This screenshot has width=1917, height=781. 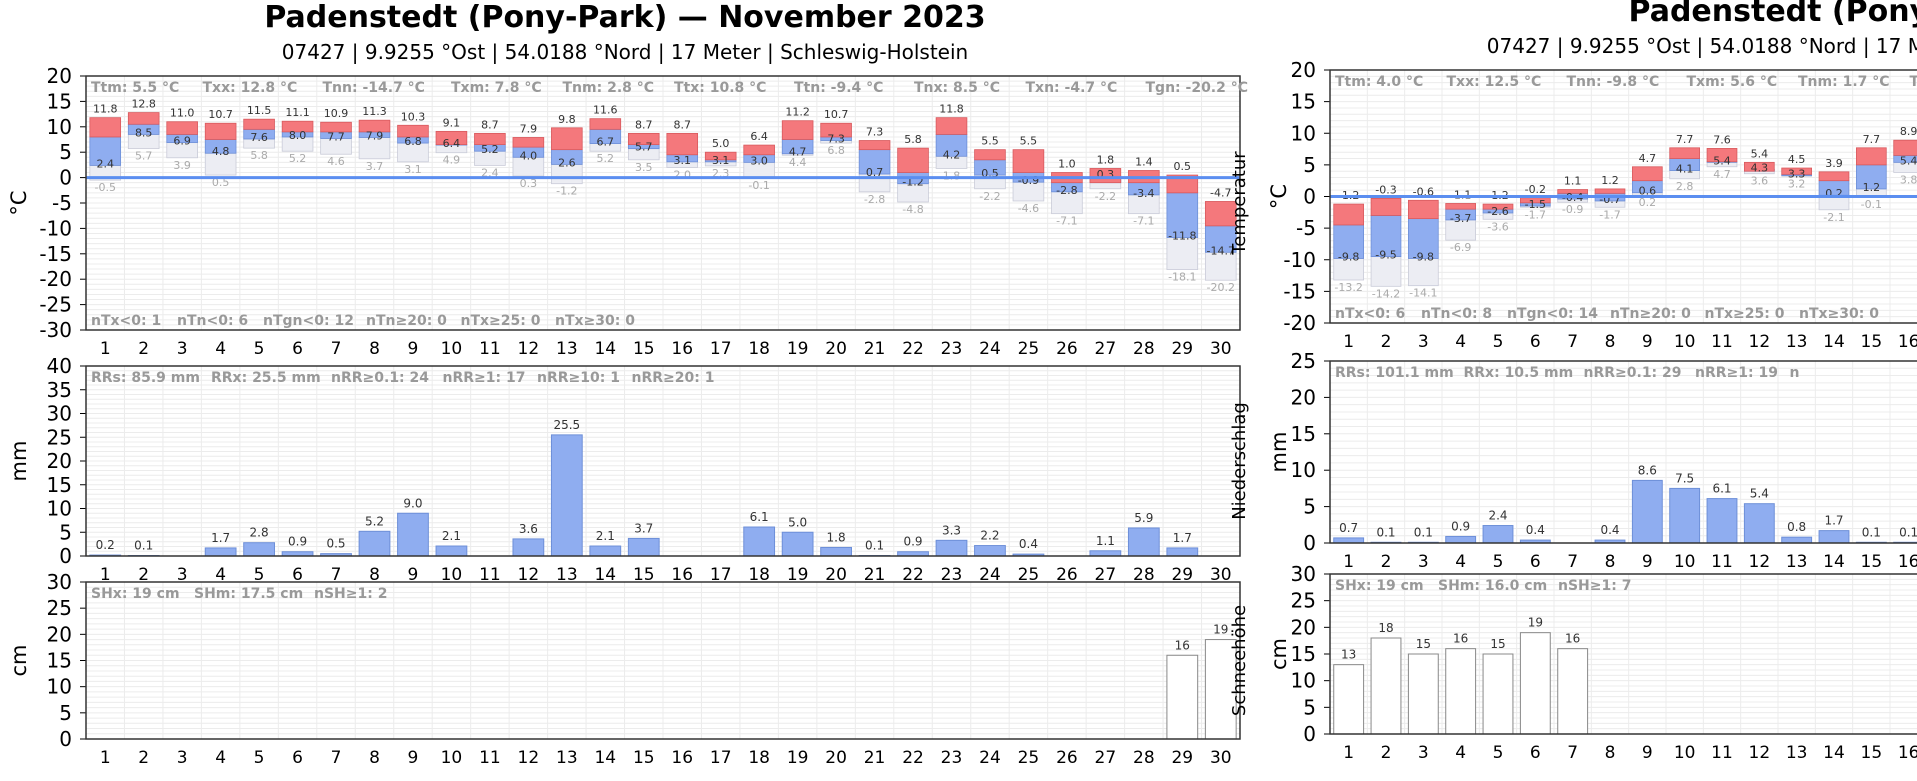 I want to click on plot-frame, so click(x=663, y=461).